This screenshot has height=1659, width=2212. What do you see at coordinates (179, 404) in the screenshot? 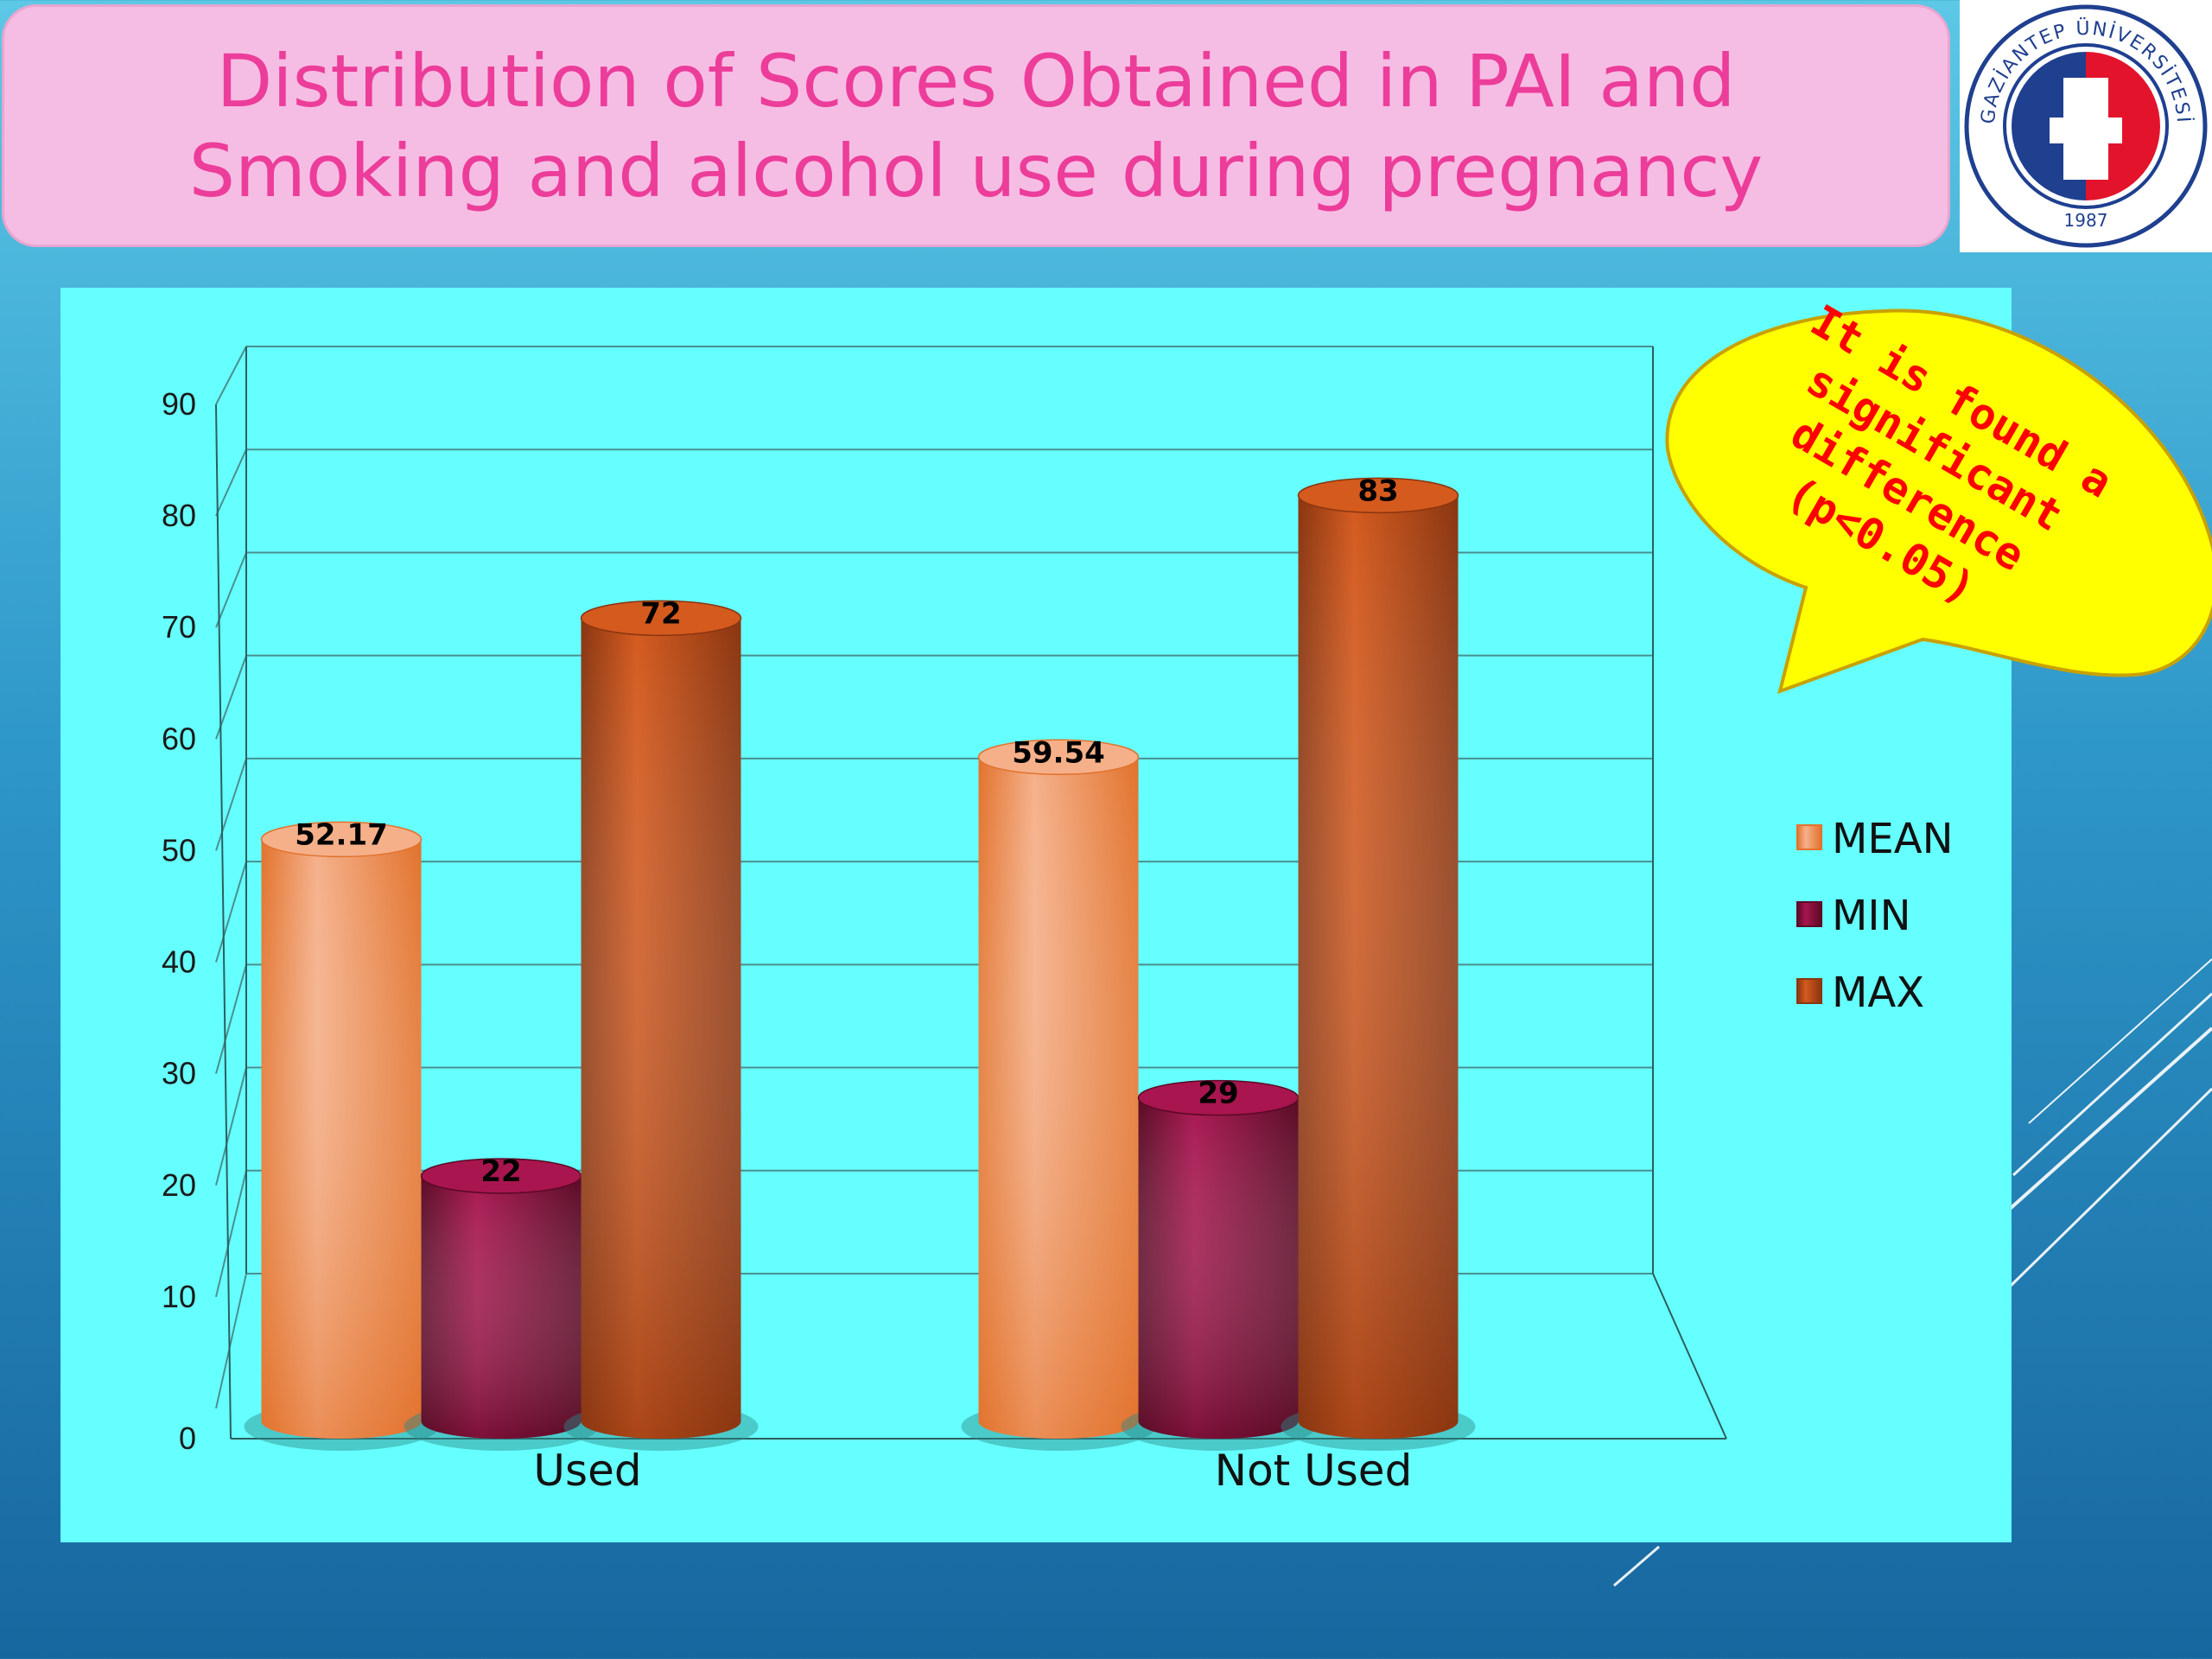
I see `y-tick-label: 90` at bounding box center [179, 404].